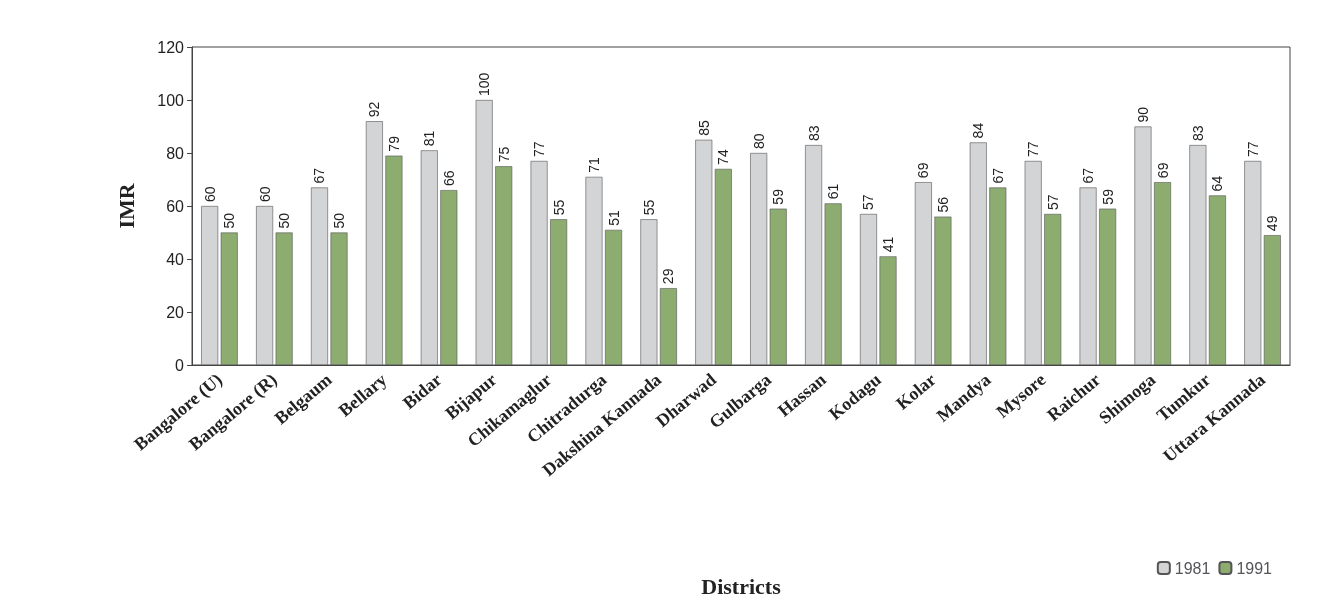 The image size is (1327, 603). I want to click on y-tick-label: 60, so click(175, 206).